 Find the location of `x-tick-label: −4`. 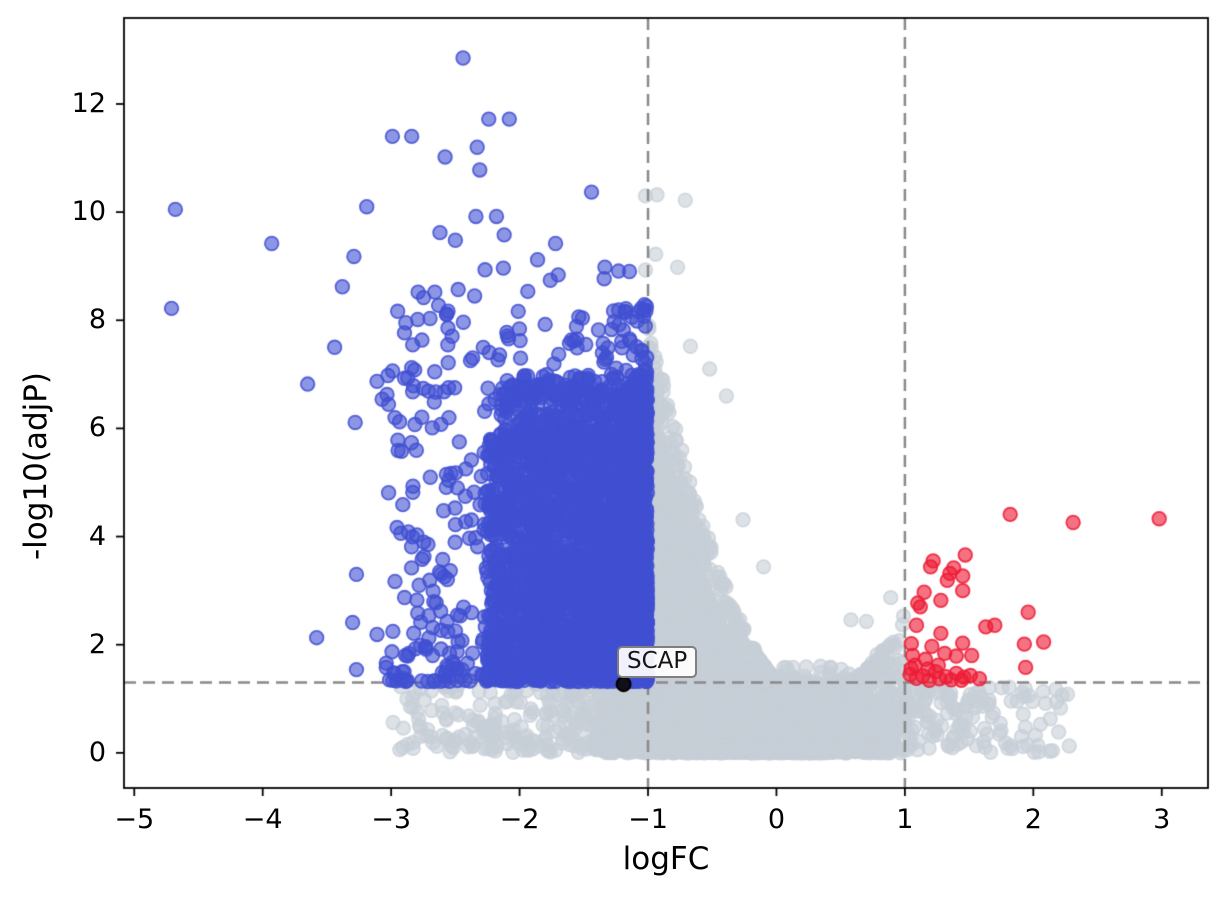

x-tick-label: −4 is located at coordinates (262, 819).